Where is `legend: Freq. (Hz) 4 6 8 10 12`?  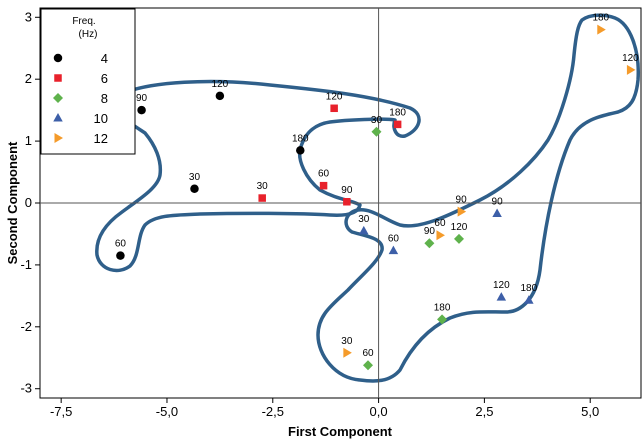
legend: Freq. (Hz) 4 6 8 10 12 is located at coordinates (88, 81).